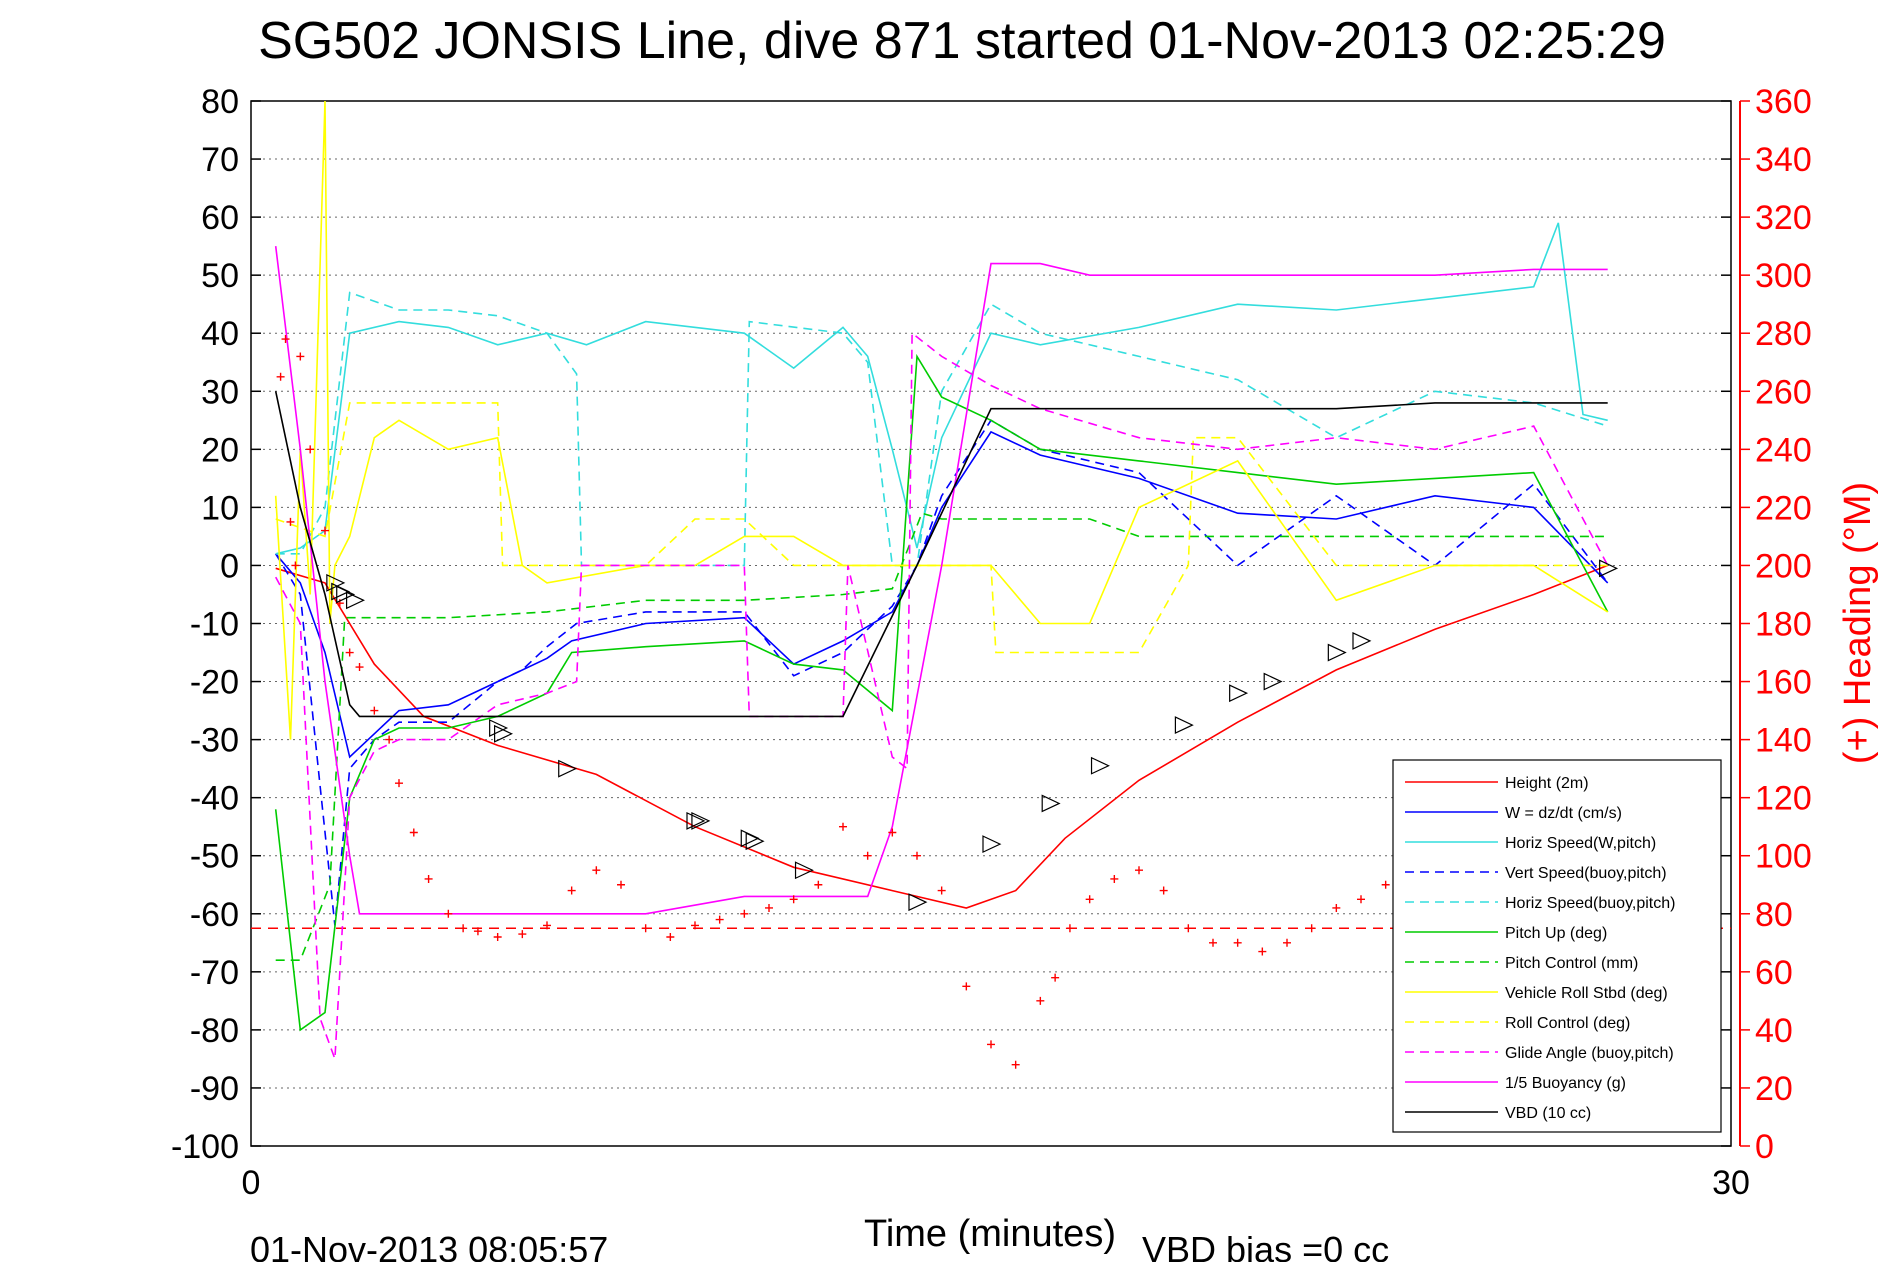 This screenshot has width=1891, height=1262. Describe the element at coordinates (1563, 813) in the screenshot. I see `legend-entry: W = dz/dt (cm/s)` at that location.